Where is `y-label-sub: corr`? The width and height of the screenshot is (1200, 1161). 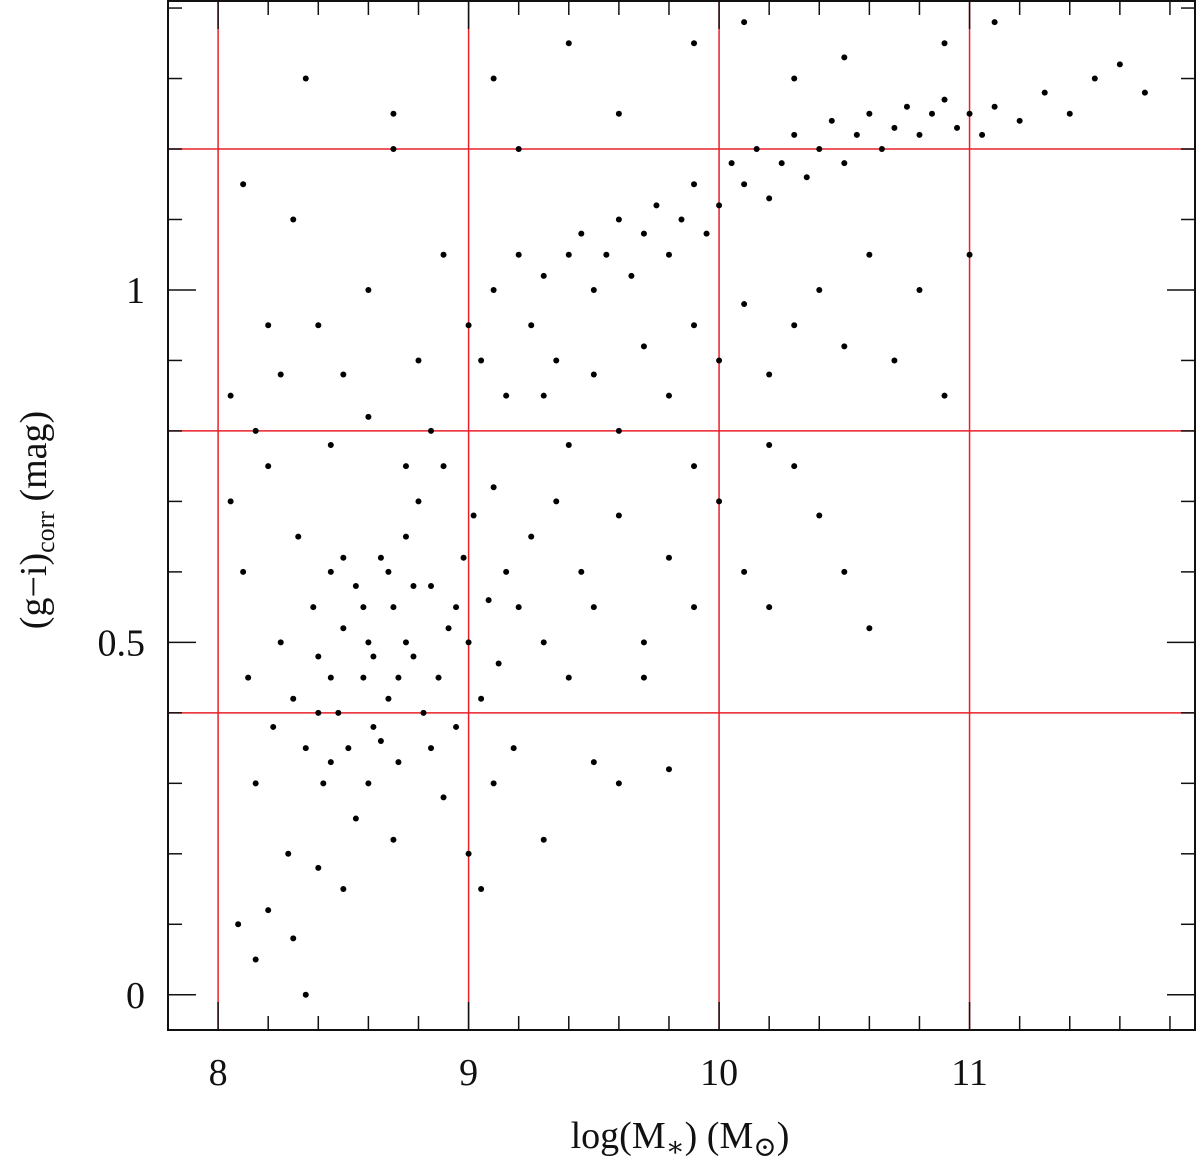 y-label-sub: corr is located at coordinates (45, 532).